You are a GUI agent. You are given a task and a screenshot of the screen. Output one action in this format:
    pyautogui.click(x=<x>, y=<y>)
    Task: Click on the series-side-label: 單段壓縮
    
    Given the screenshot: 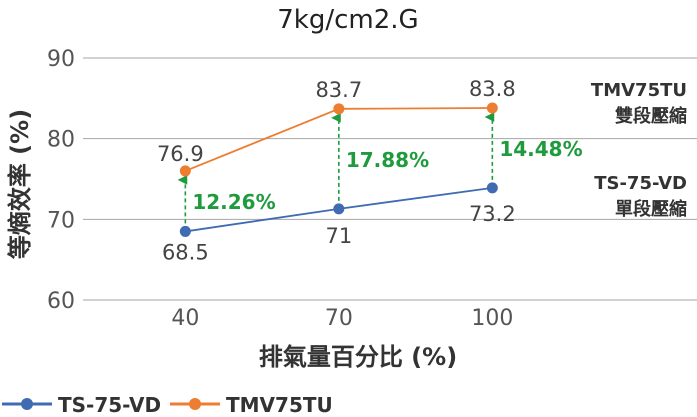 What is the action you would take?
    pyautogui.click(x=651, y=209)
    